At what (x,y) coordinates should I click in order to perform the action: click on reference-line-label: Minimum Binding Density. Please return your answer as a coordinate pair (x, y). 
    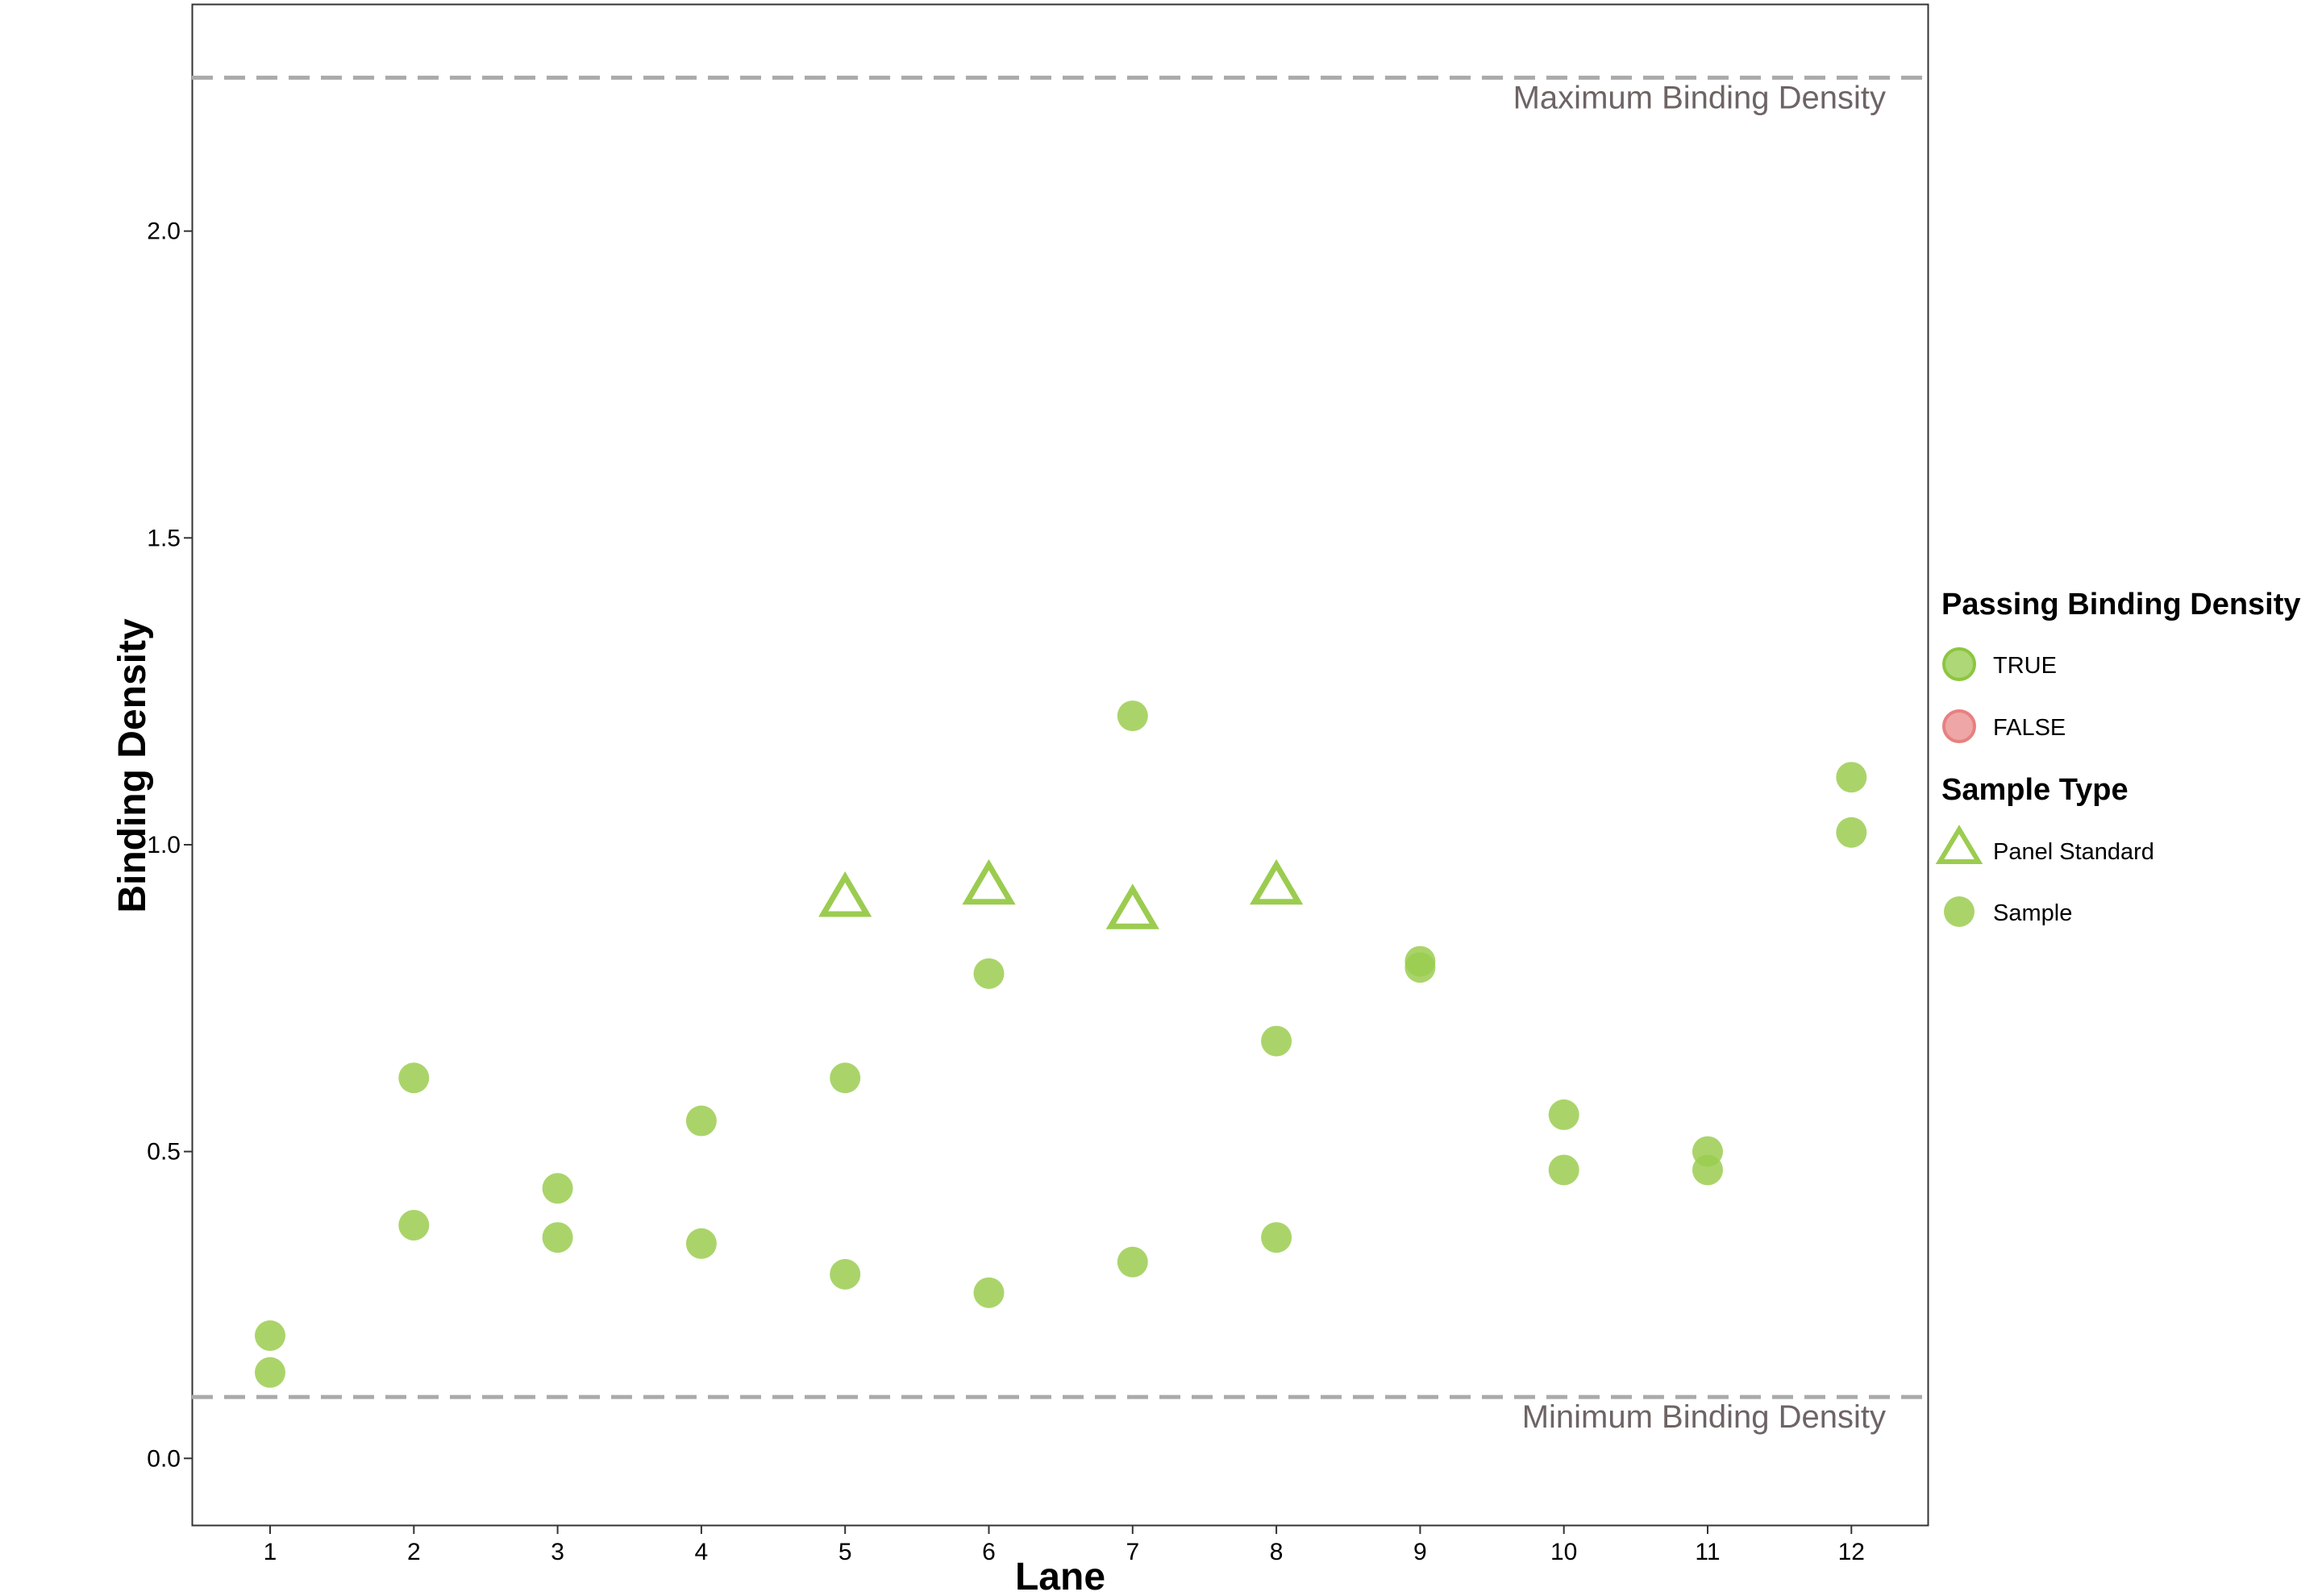
    Looking at the image, I should click on (1704, 1417).